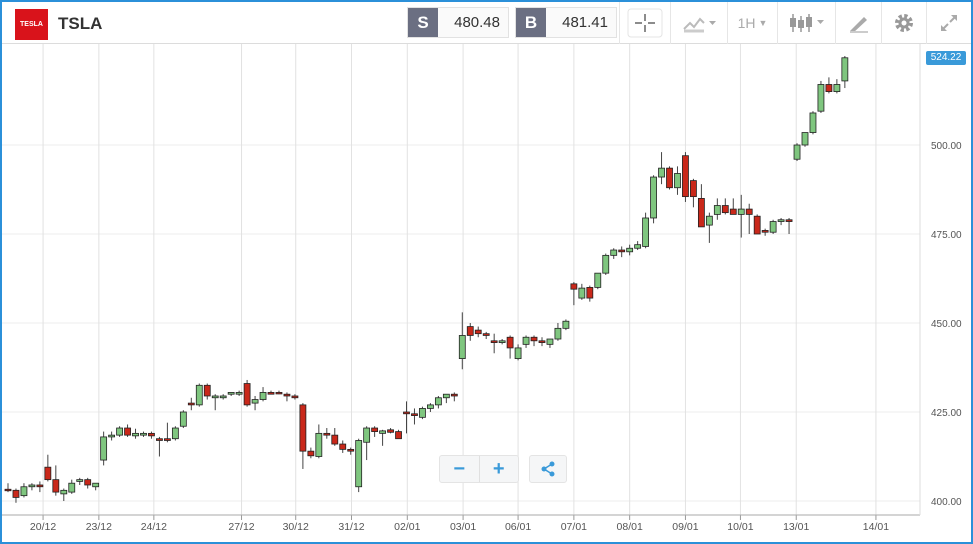 This screenshot has width=973, height=544. I want to click on share-button, so click(548, 469).